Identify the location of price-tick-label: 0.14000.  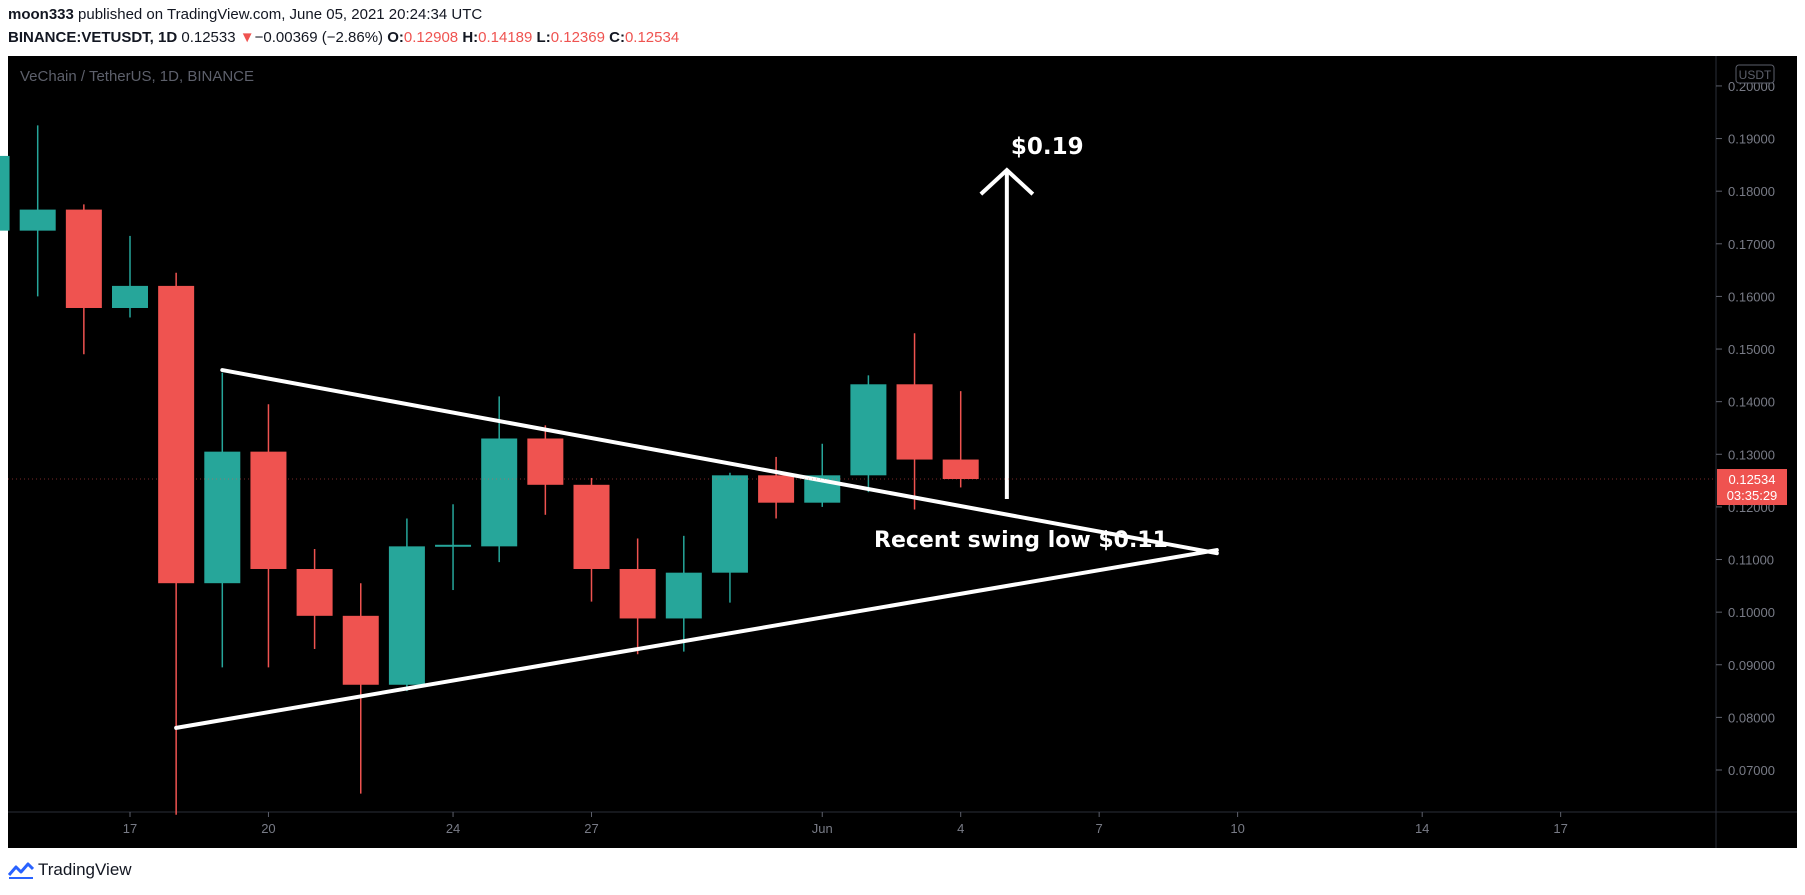
(1751, 402).